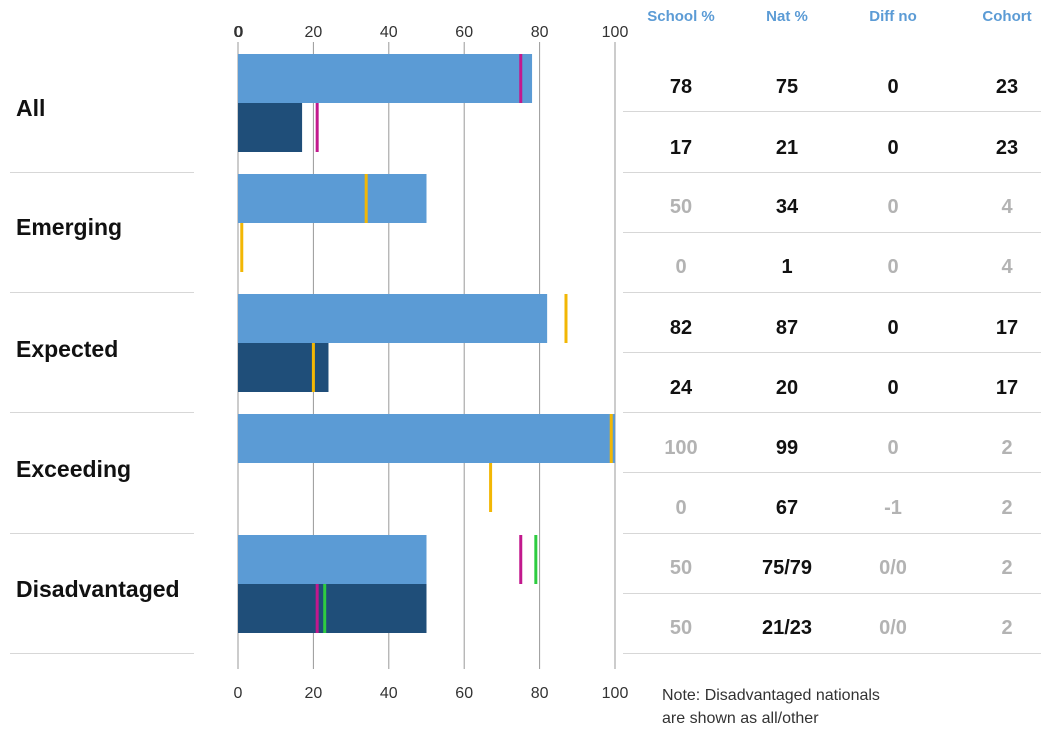 The width and height of the screenshot is (1055, 731). Describe the element at coordinates (69, 227) in the screenshot. I see `row-label-emerging: Emerging` at that location.